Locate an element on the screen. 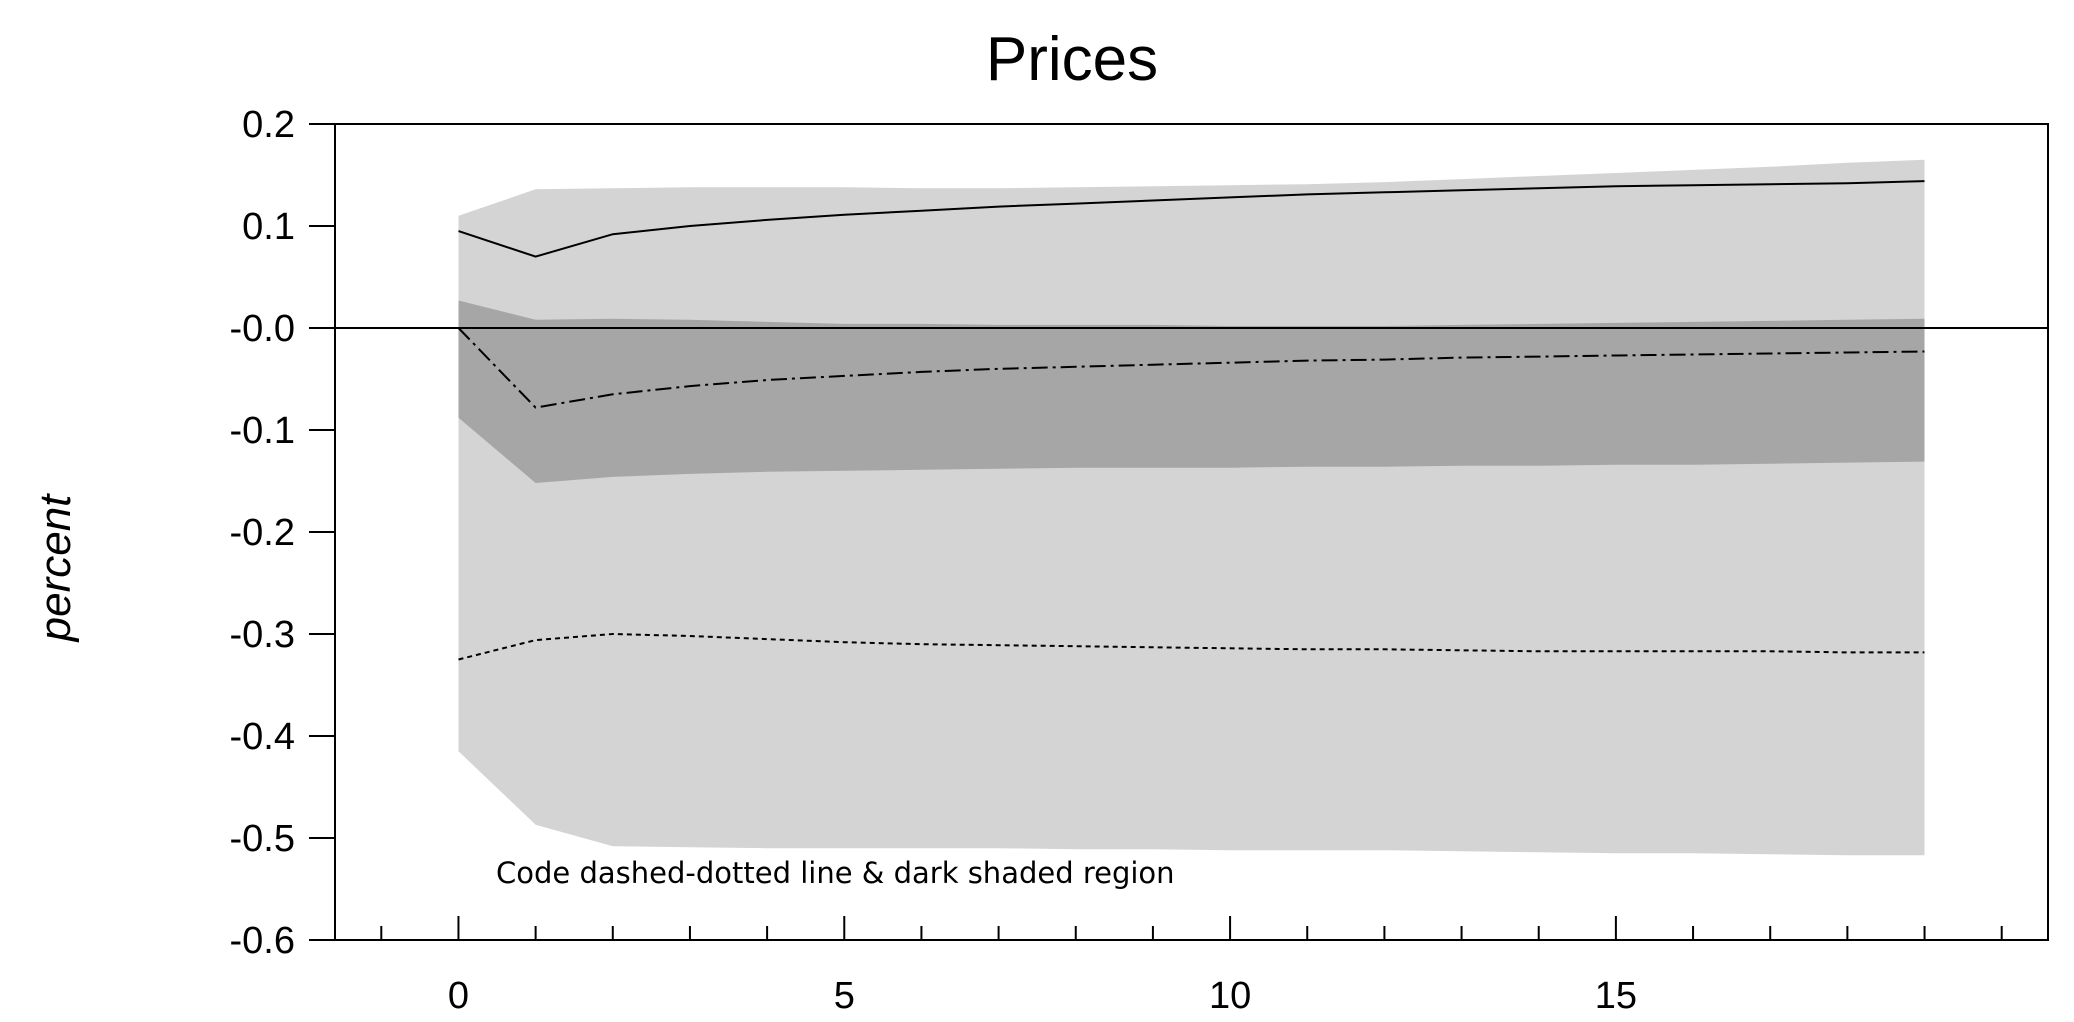 The width and height of the screenshot is (2074, 1022). y-tick-label: -0.0 is located at coordinates (262, 329).